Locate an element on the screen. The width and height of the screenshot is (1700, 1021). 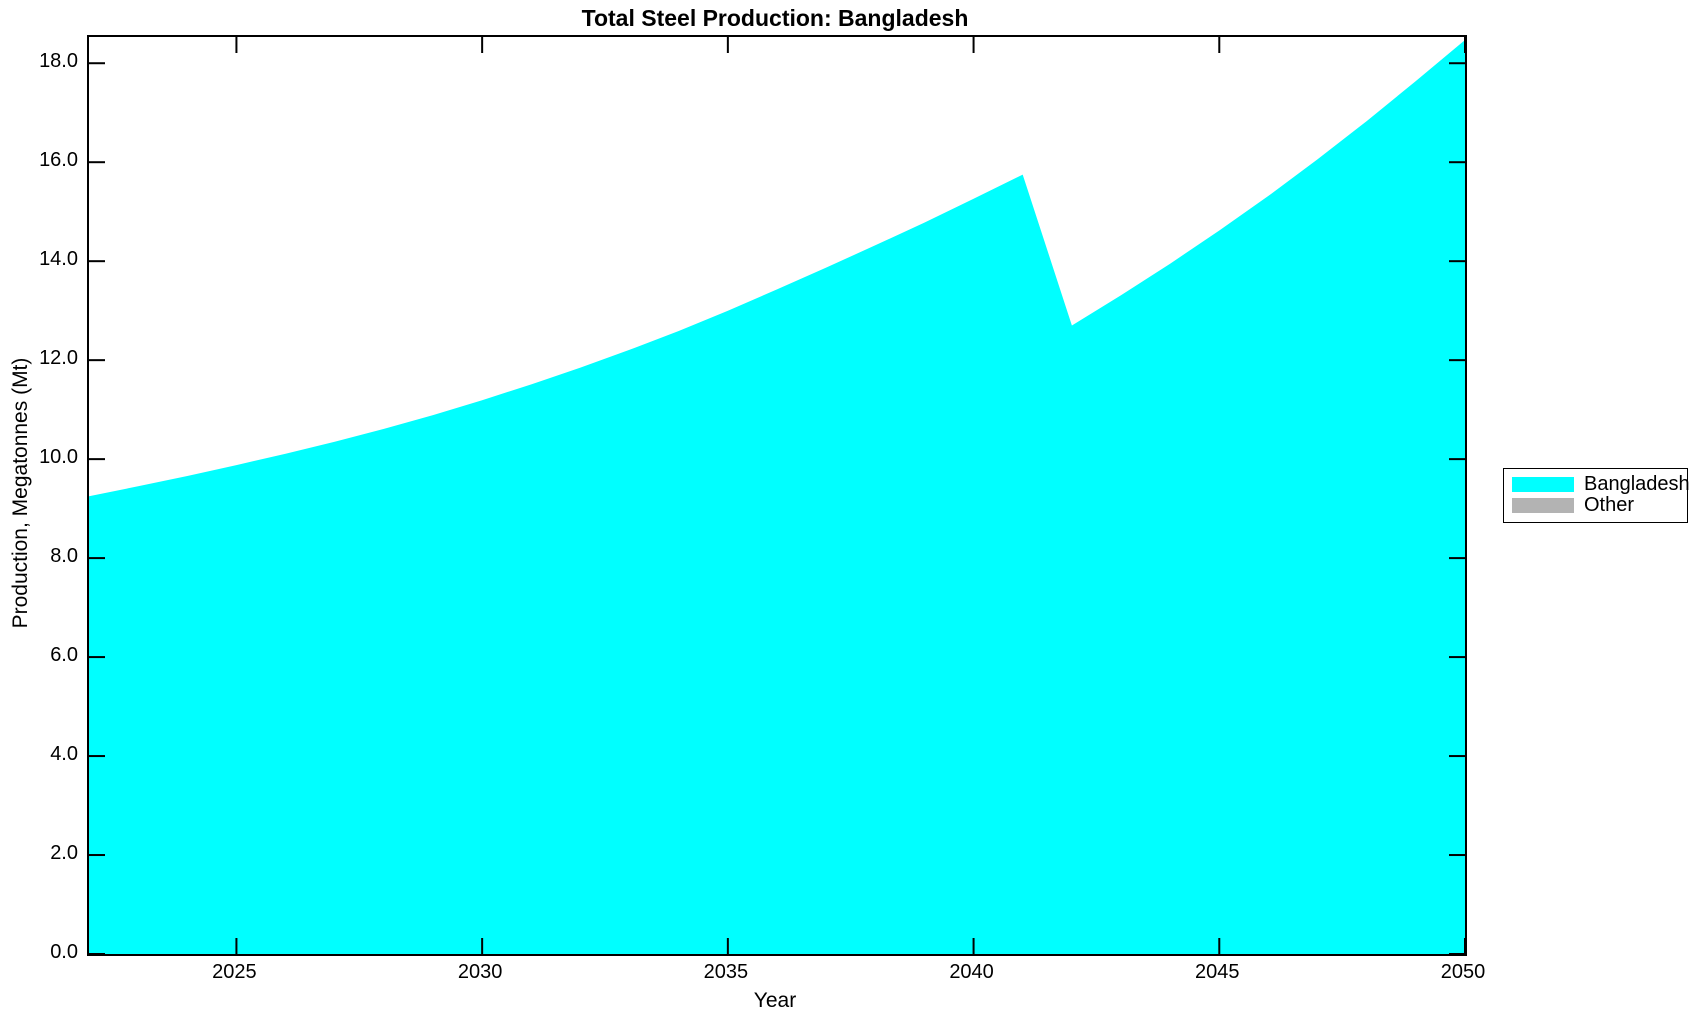
y-tick-label: 6.0 is located at coordinates (64, 655).